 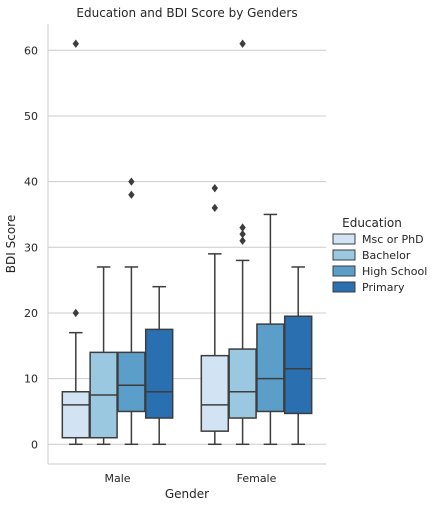 I want to click on y-axis-label: BDI Score, so click(x=11, y=244).